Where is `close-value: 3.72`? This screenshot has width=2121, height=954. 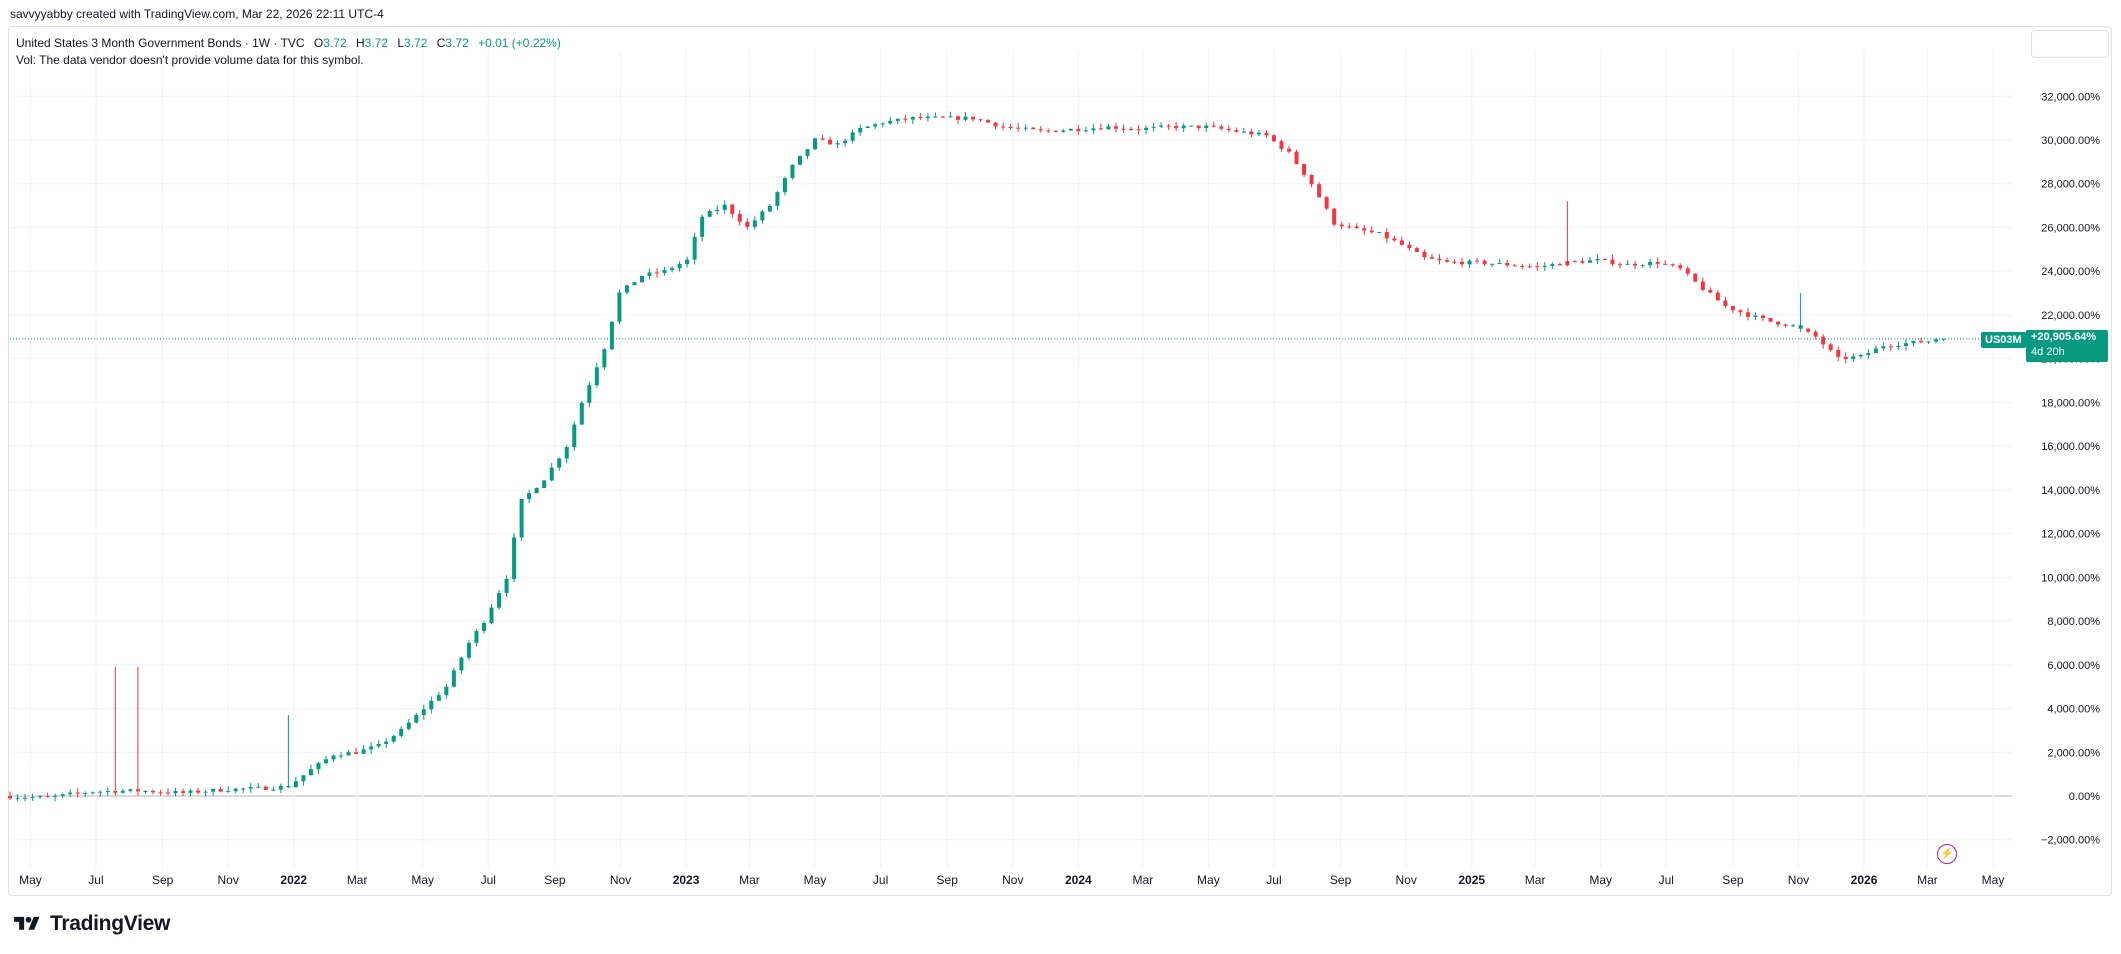 close-value: 3.72 is located at coordinates (457, 43).